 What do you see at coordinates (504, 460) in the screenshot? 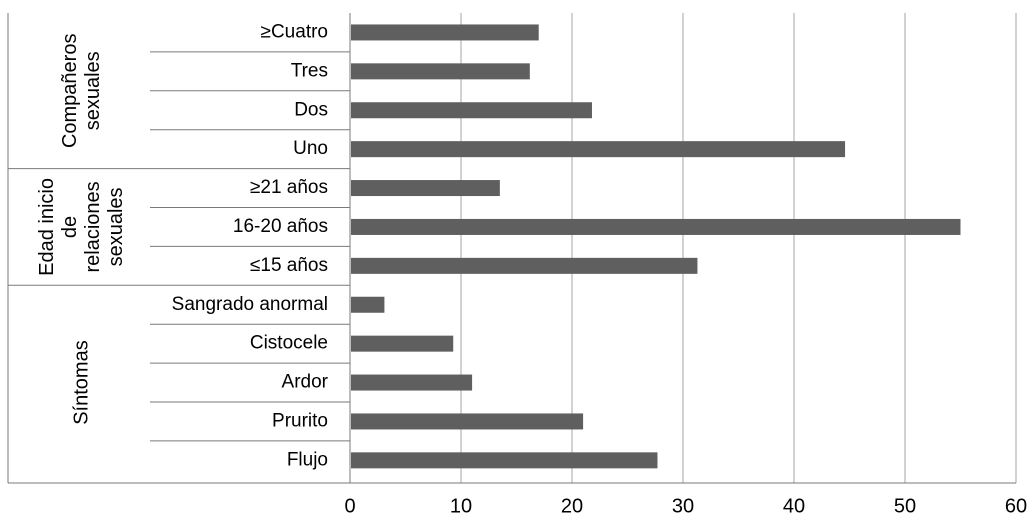
I see `bar-Flujo` at bounding box center [504, 460].